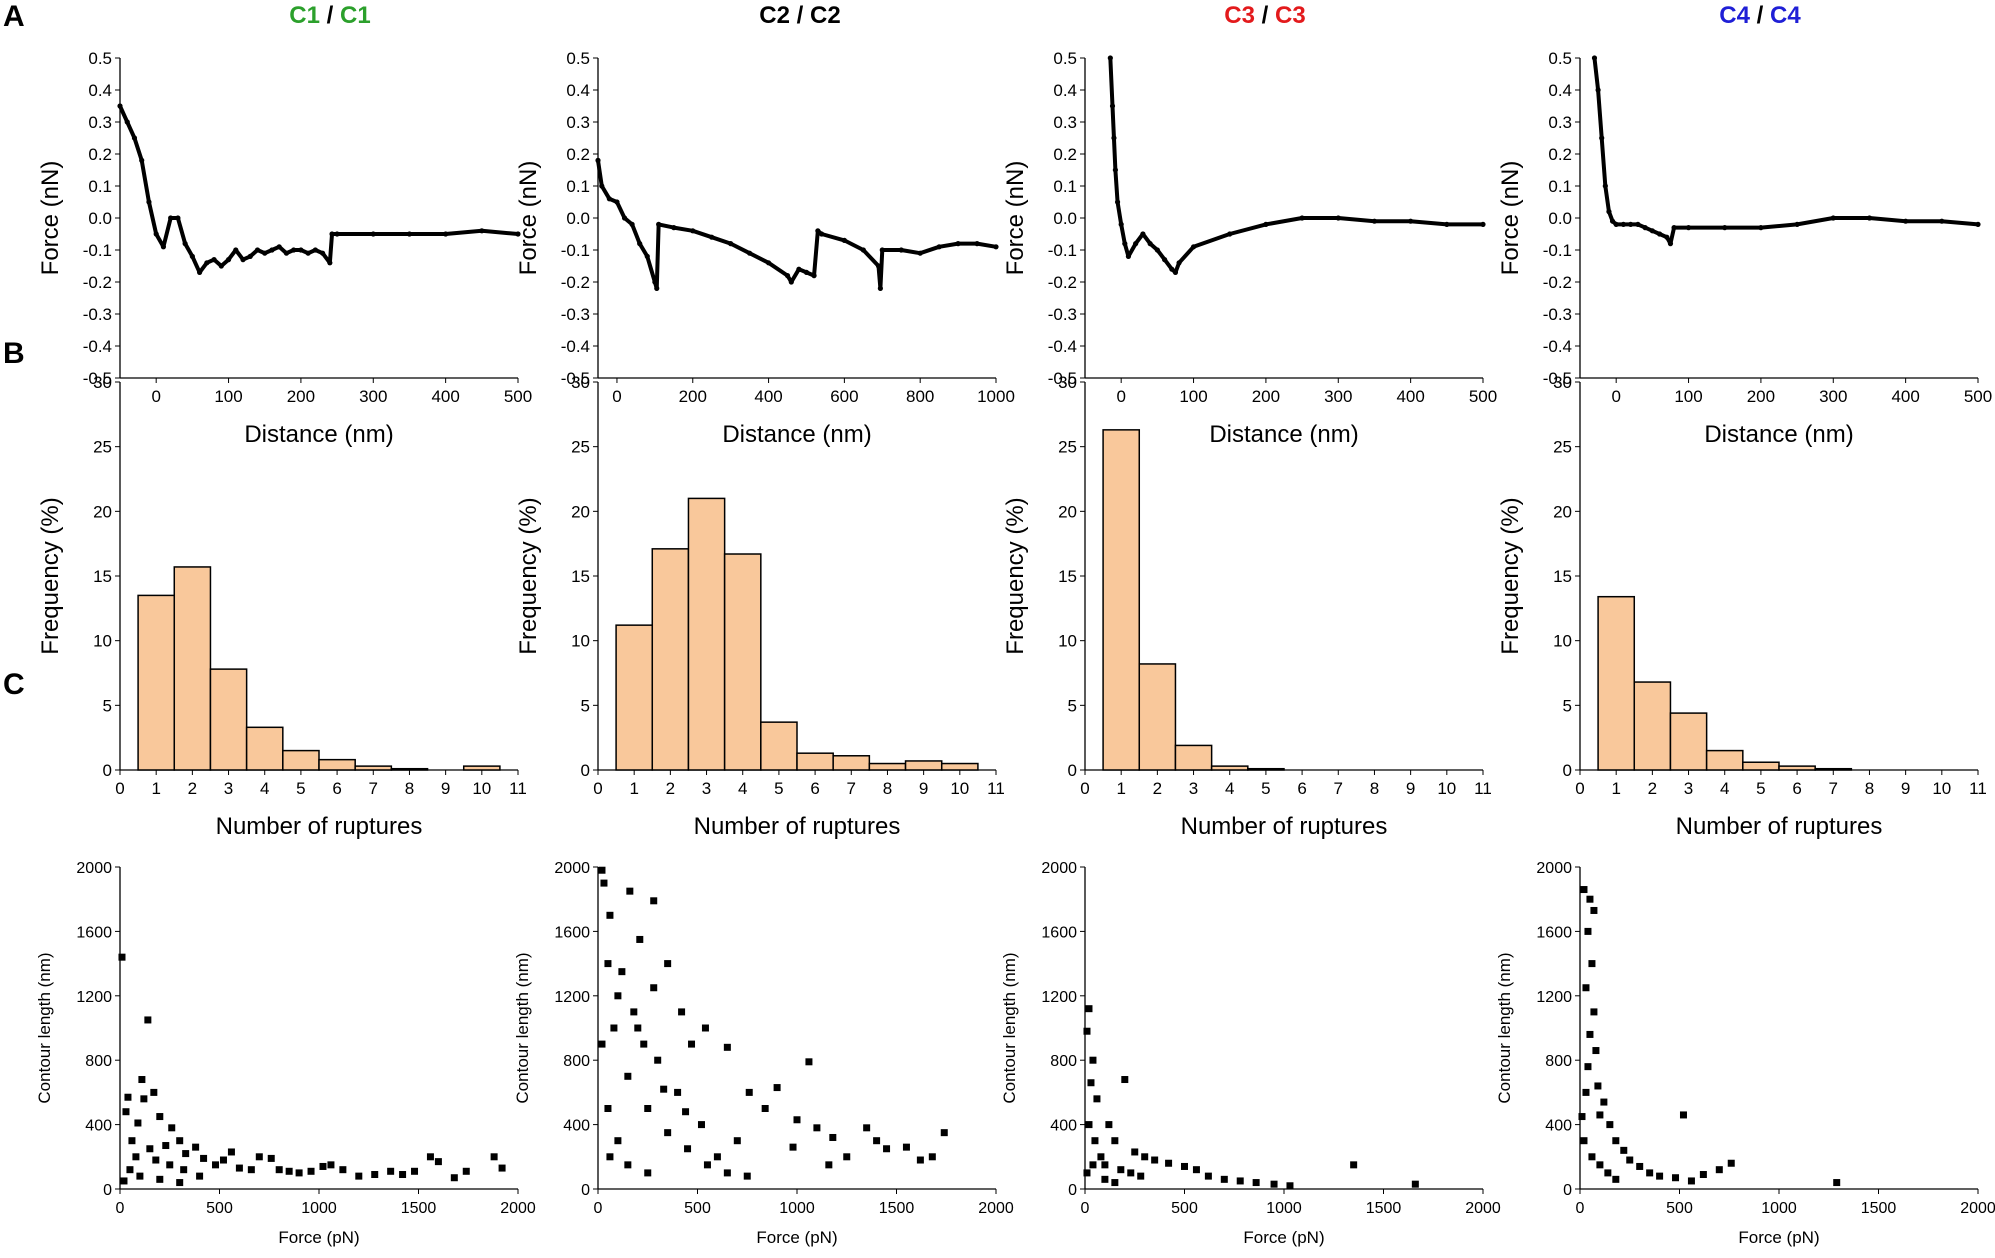  Describe the element at coordinates (1557, 378) in the screenshot. I see `y-tick-label: -0.5` at that location.